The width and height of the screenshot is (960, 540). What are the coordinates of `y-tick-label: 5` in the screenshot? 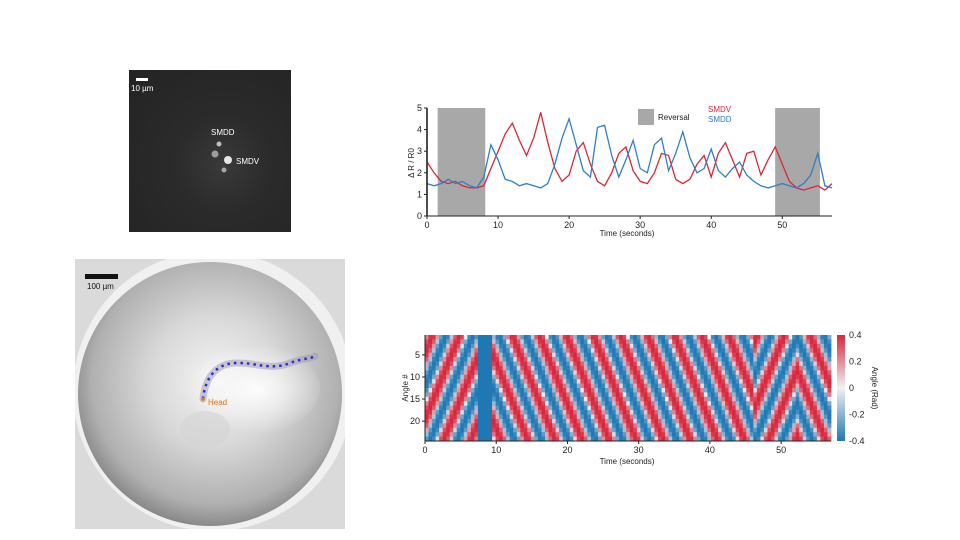 It's located at (417, 355).